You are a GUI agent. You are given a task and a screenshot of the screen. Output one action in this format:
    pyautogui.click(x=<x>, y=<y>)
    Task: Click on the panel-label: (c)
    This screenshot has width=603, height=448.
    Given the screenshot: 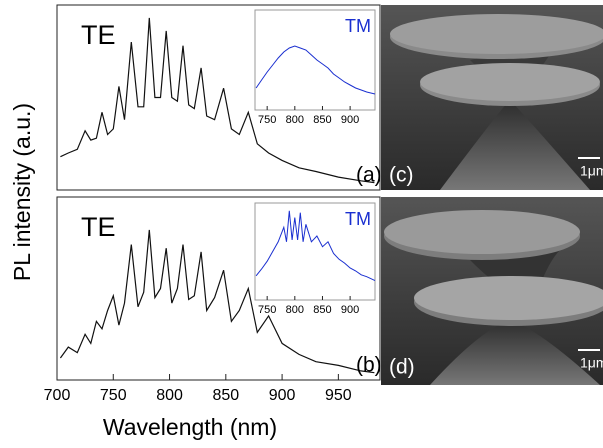 What is the action you would take?
    pyautogui.click(x=401, y=175)
    